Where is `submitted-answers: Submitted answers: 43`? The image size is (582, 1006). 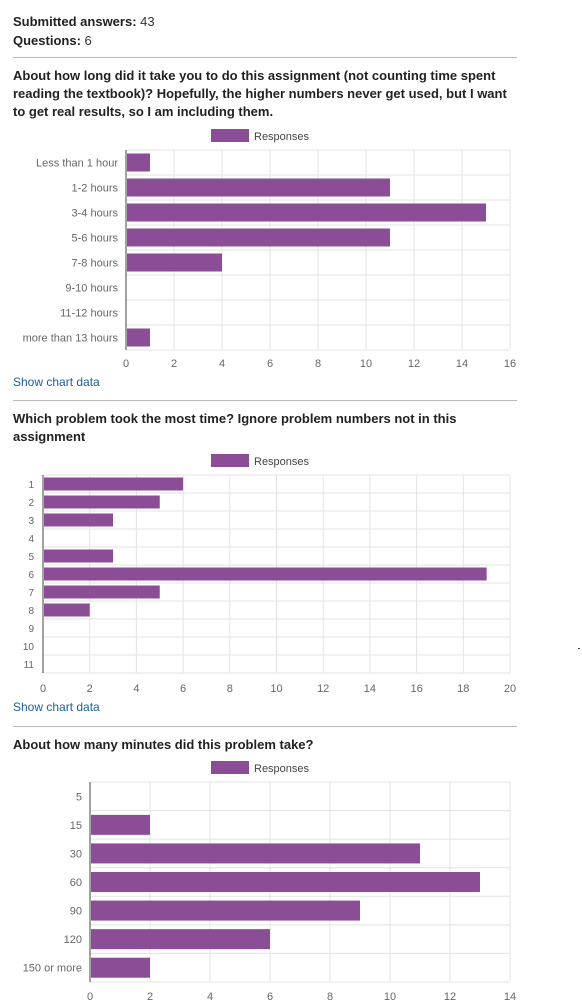
submitted-answers: Submitted answers: 43 is located at coordinates (84, 21).